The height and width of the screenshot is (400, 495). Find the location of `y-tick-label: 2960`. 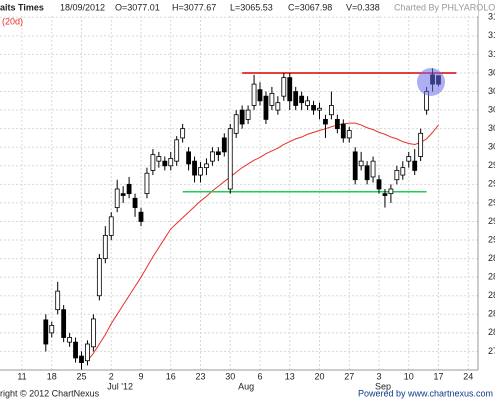

y-tick-label: 2960 is located at coordinates (491, 184).